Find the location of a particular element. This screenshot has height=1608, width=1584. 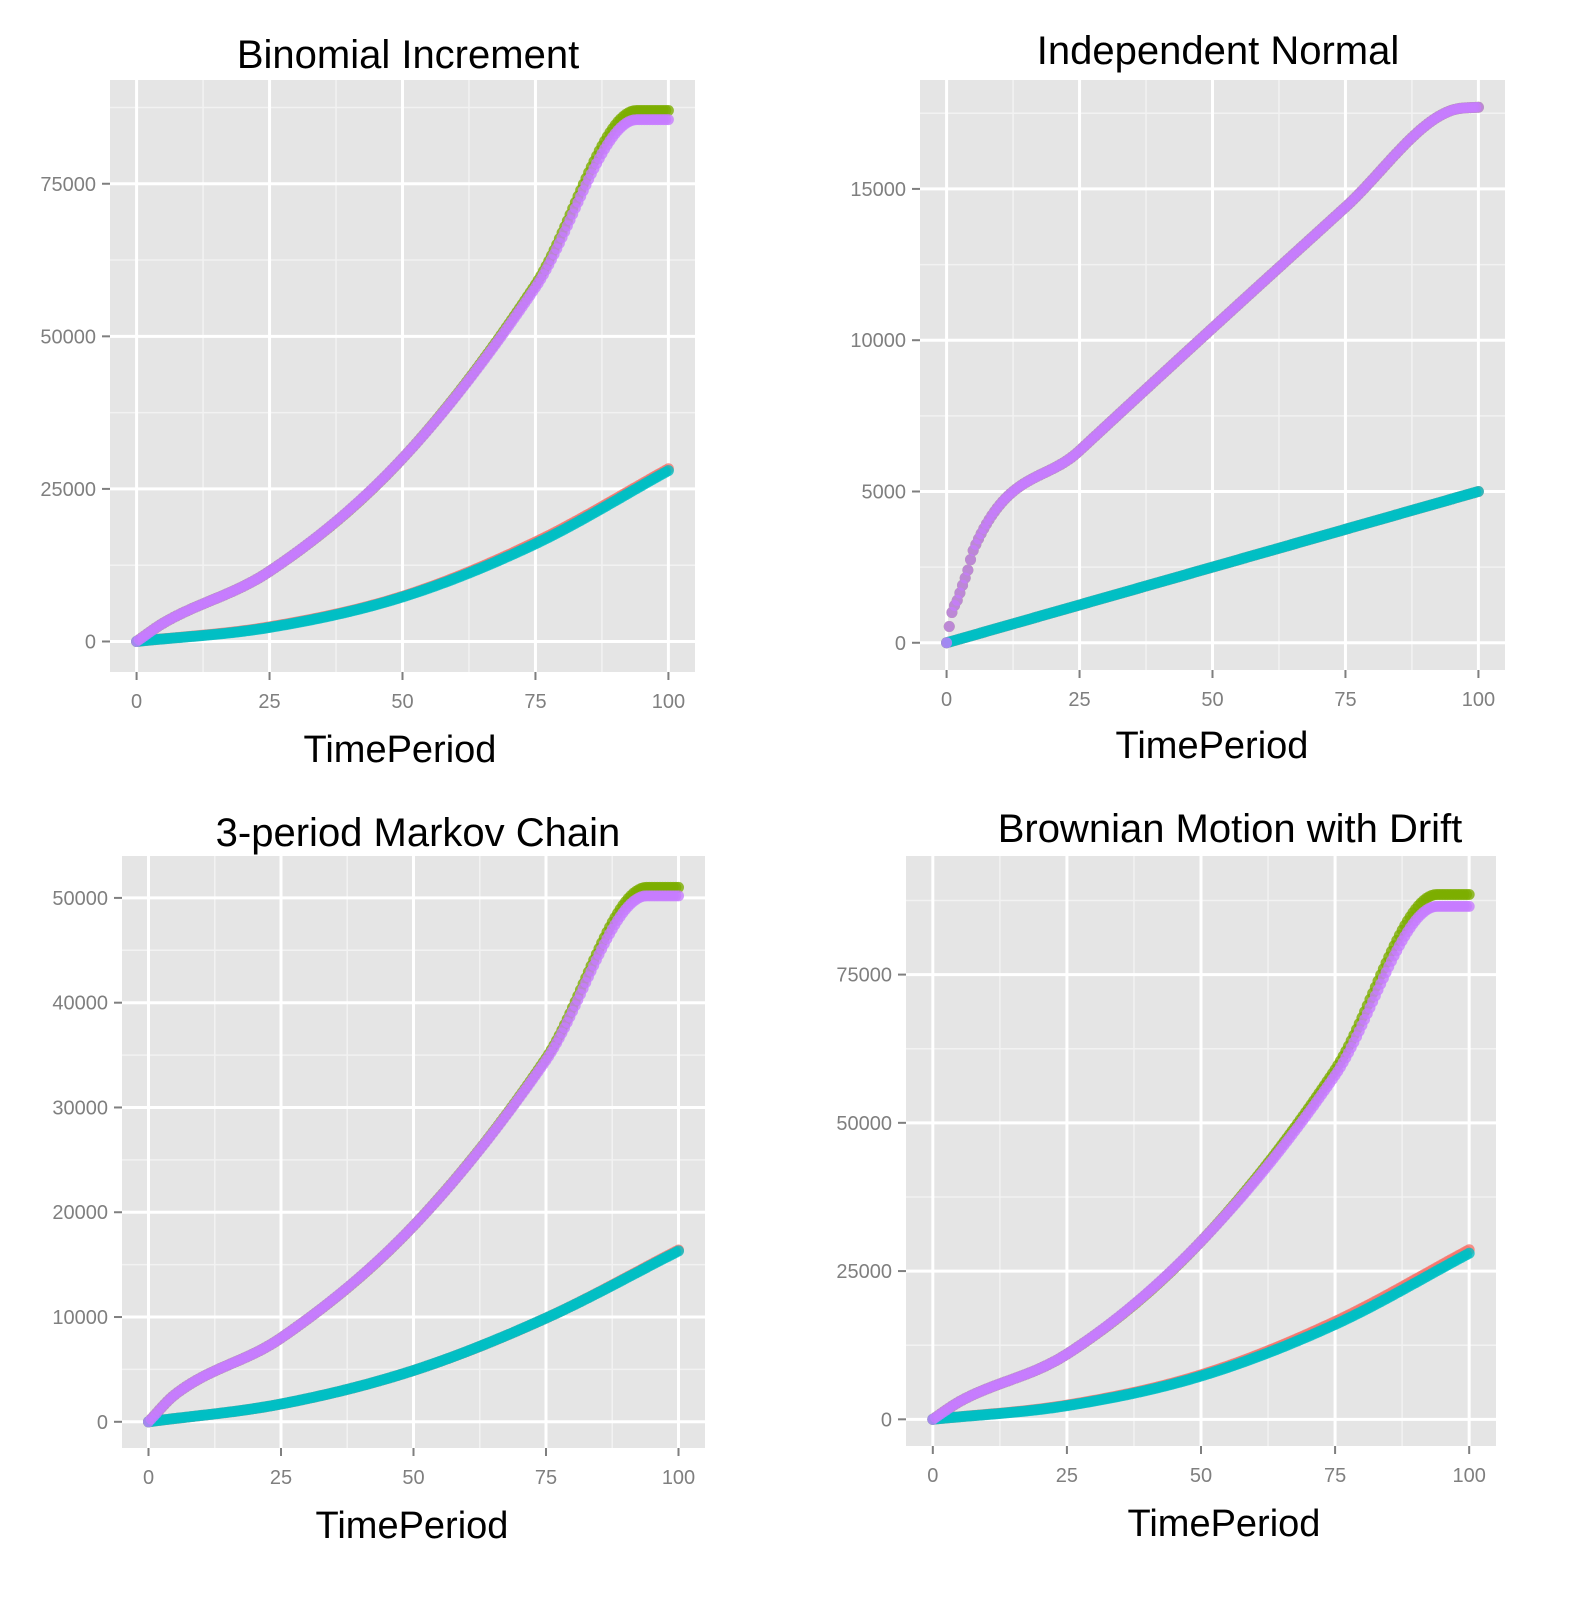

y-tick-label: 20000 is located at coordinates (80, 1213).